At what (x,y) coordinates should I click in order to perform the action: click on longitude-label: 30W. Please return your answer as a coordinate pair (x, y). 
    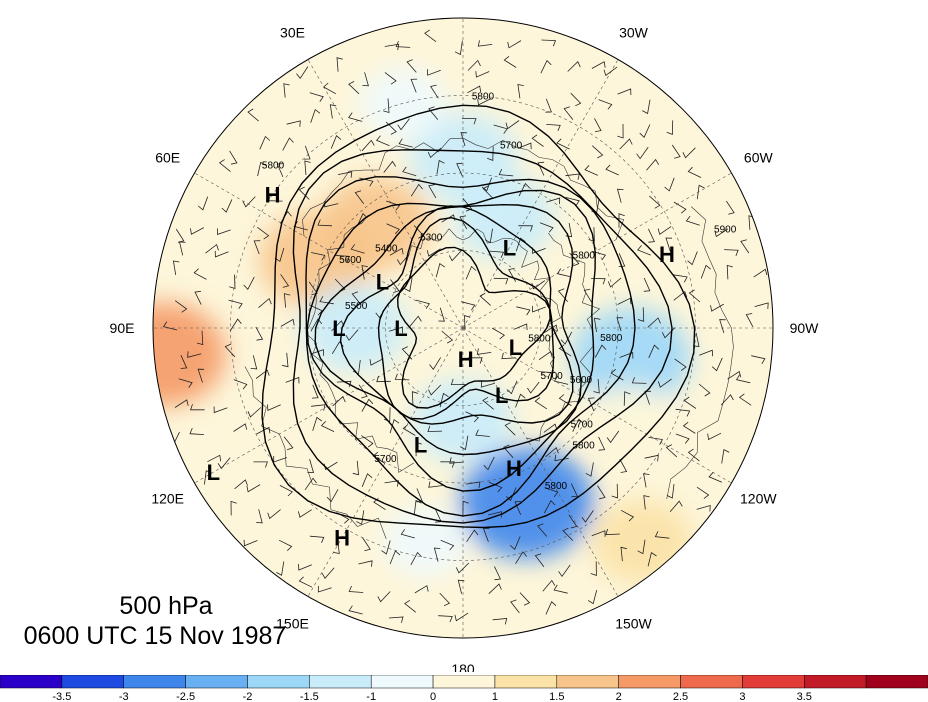
    Looking at the image, I should click on (634, 33).